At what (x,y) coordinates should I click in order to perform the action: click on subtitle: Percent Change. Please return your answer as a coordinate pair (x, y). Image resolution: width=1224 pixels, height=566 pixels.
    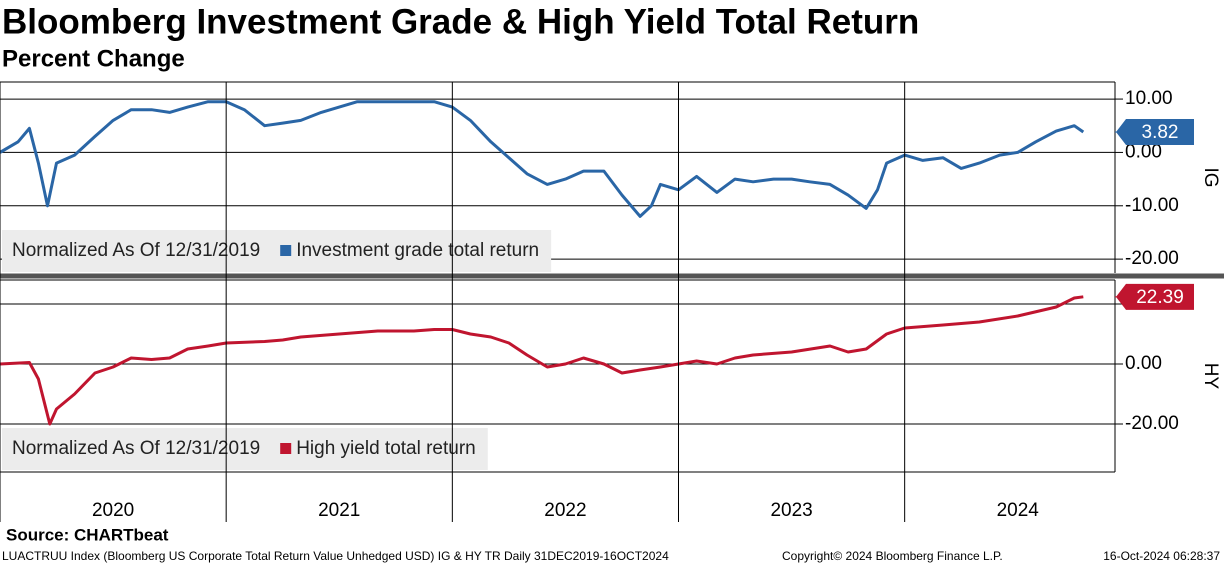
    Looking at the image, I should click on (93, 58).